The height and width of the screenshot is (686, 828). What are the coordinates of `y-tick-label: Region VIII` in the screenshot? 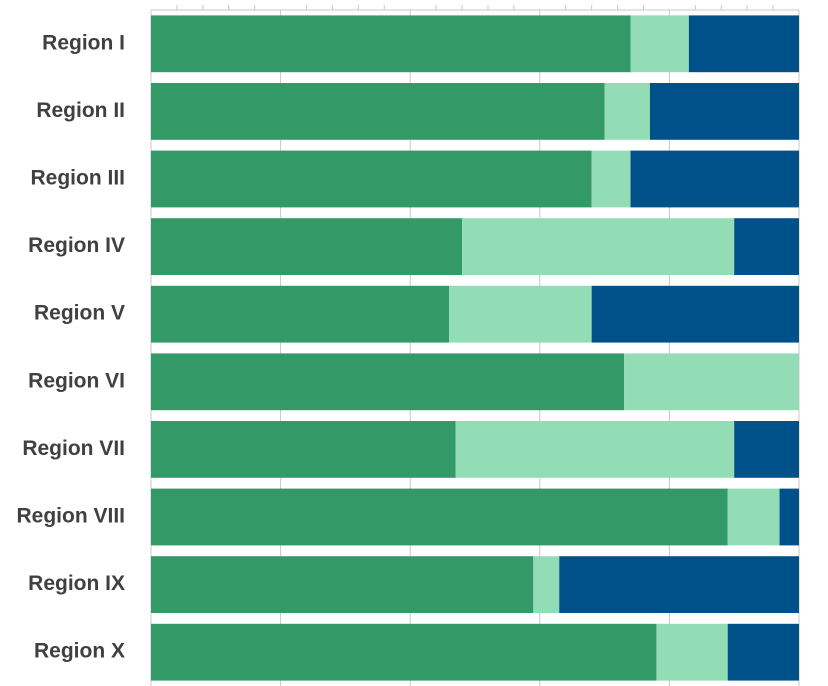 It's located at (70, 516).